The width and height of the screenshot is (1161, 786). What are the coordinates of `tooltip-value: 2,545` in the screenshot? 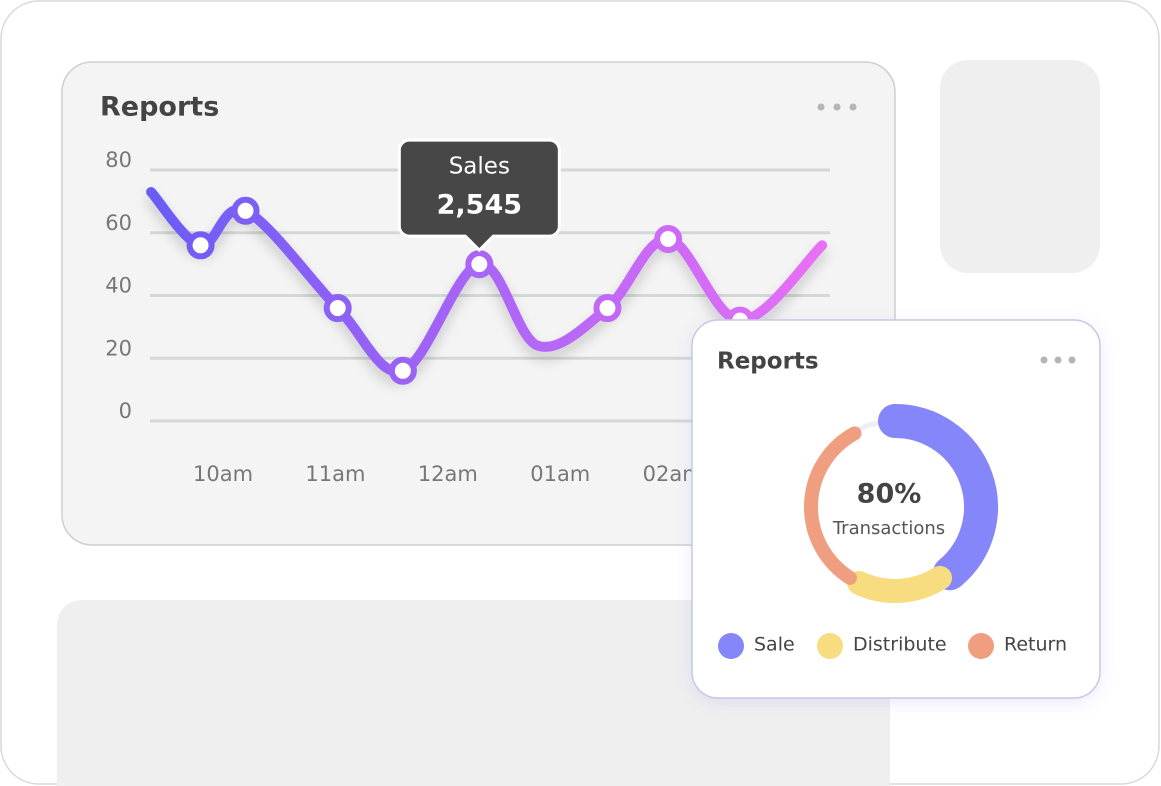 It's located at (479, 205).